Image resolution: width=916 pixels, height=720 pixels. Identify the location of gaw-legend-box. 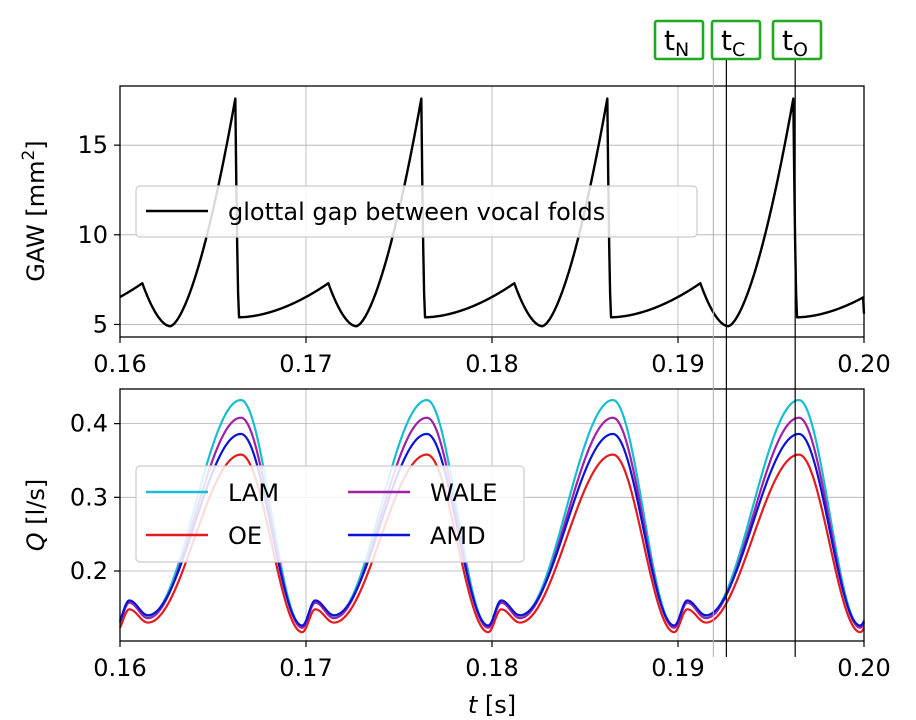
(416, 211).